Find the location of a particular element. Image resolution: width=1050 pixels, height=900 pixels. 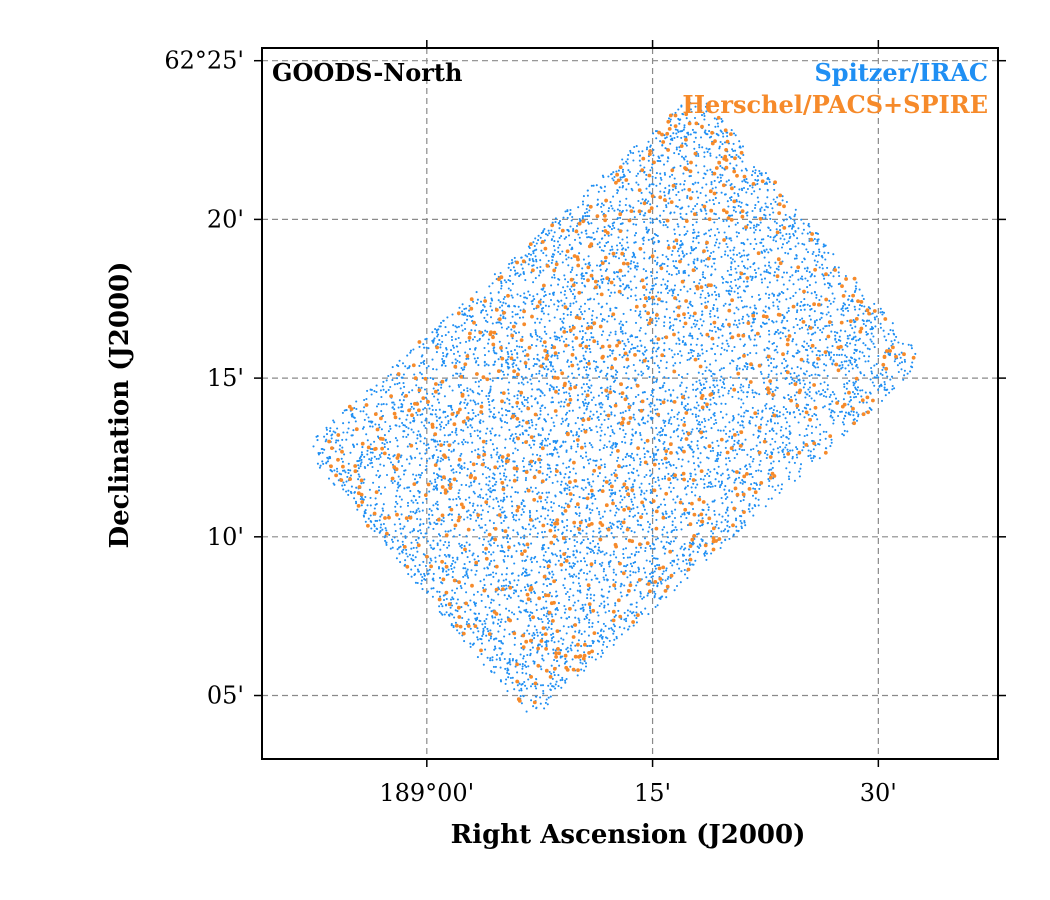

y-tick-label: 62°25' is located at coordinates (204, 61).